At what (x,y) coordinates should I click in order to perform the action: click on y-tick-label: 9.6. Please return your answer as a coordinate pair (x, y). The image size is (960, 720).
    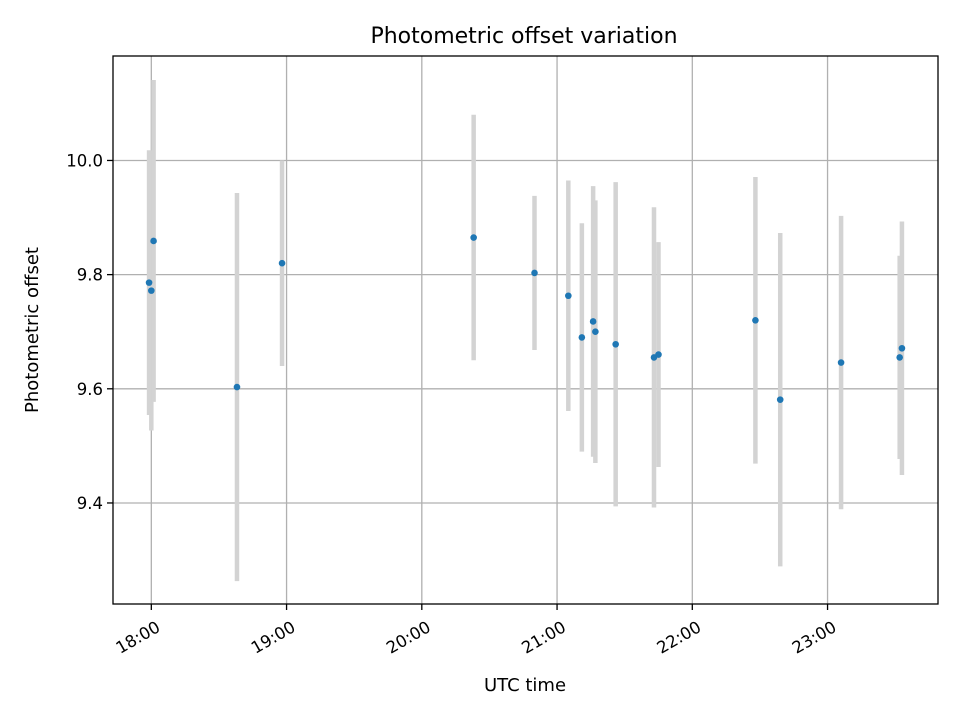
    Looking at the image, I should click on (90, 389).